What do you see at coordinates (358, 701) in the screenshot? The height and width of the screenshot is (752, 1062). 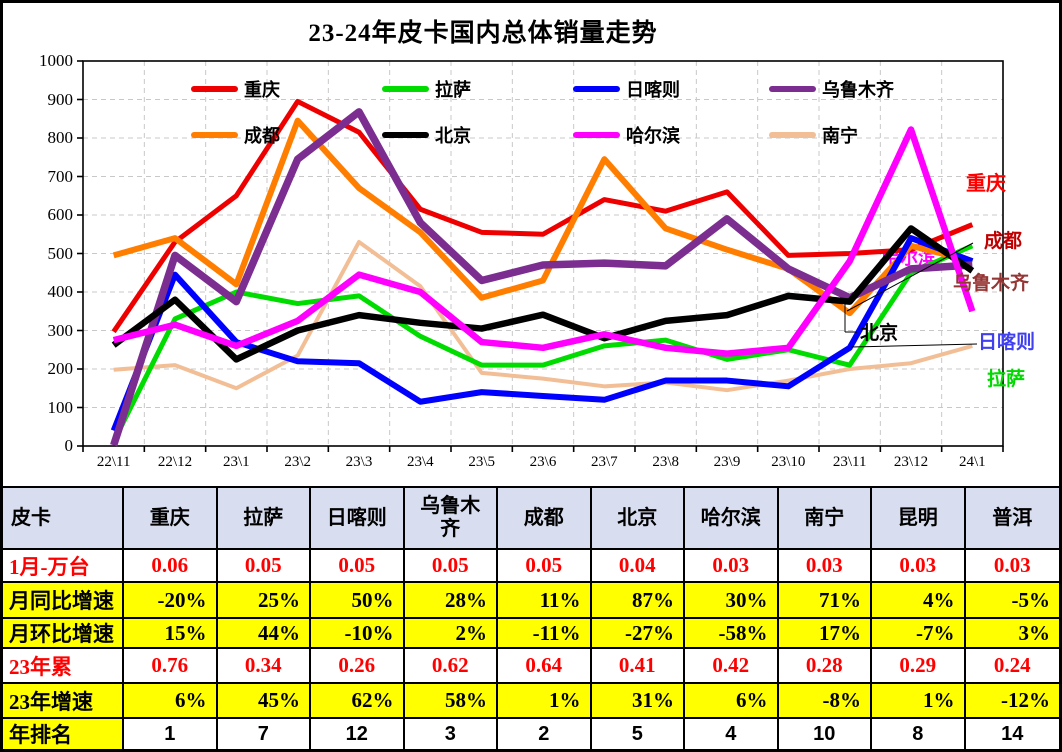 I see `table-cell: 62%` at bounding box center [358, 701].